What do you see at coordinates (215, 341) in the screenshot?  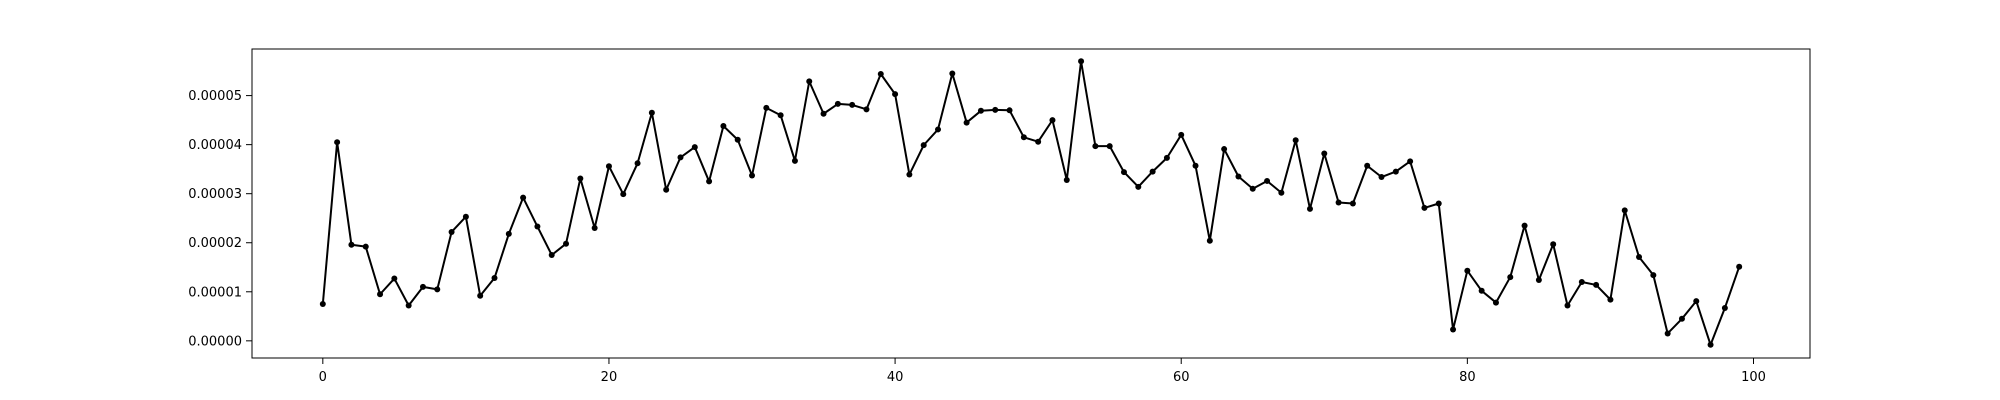 I see `y-tick-label: 0.00000` at bounding box center [215, 341].